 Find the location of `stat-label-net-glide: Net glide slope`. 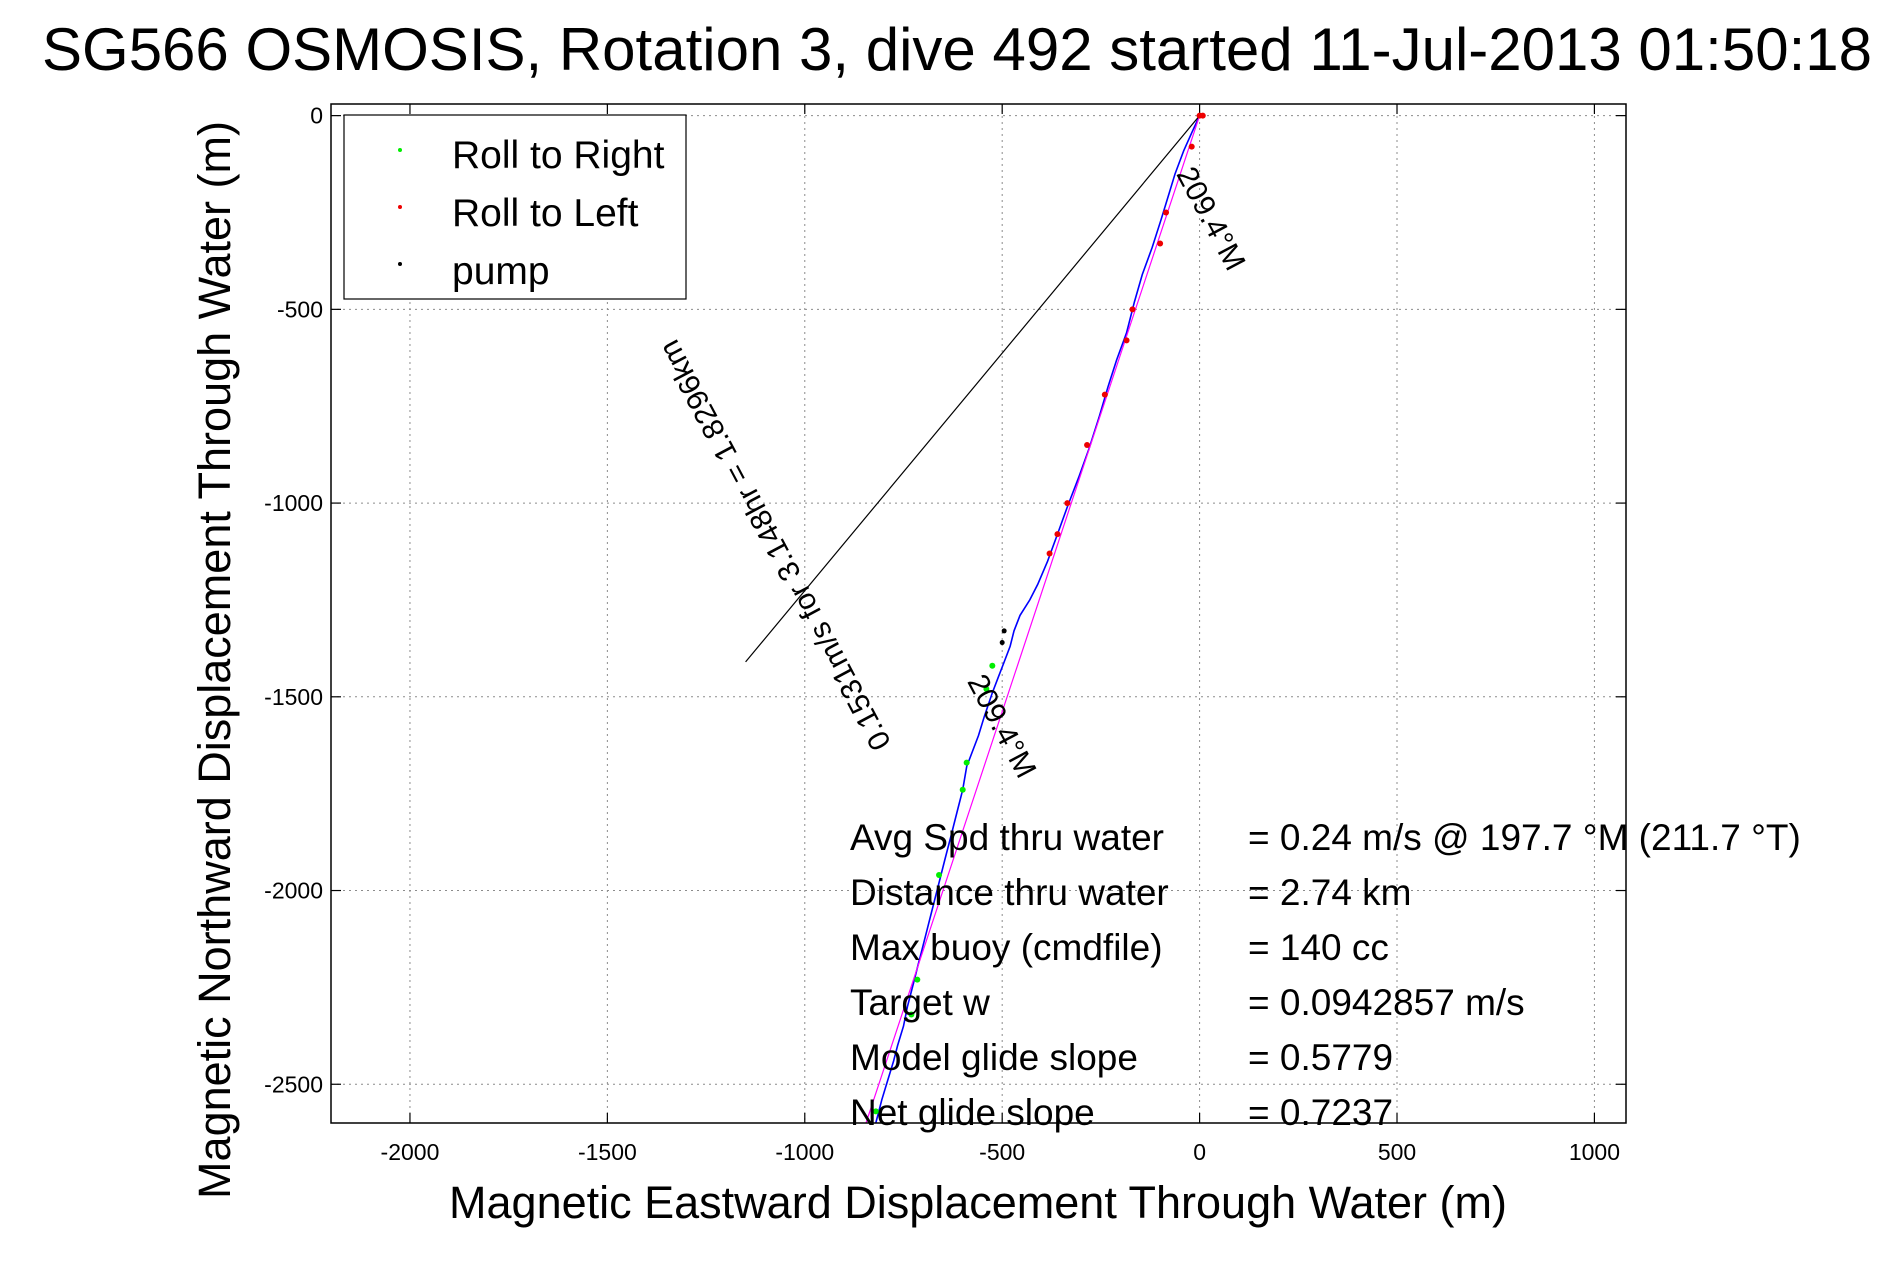

stat-label-net-glide: Net glide slope is located at coordinates (972, 1112).